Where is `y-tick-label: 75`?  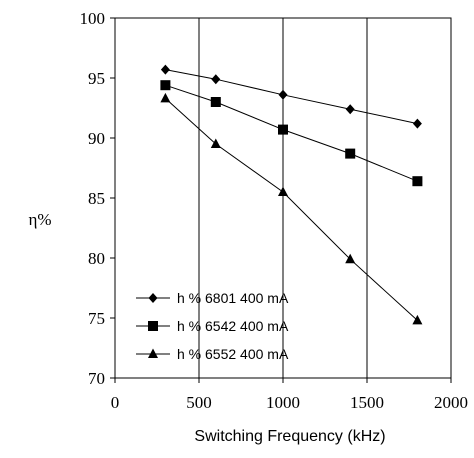 y-tick-label: 75 is located at coordinates (96, 318).